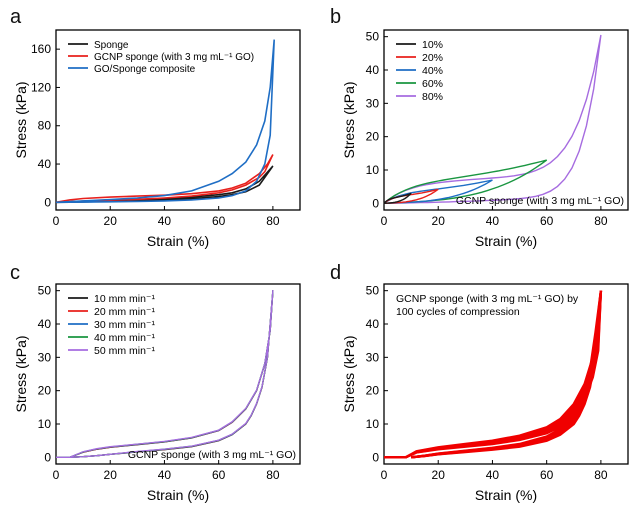  What do you see at coordinates (45, 126) in the screenshot?
I see `y-tick-label: 80` at bounding box center [45, 126].